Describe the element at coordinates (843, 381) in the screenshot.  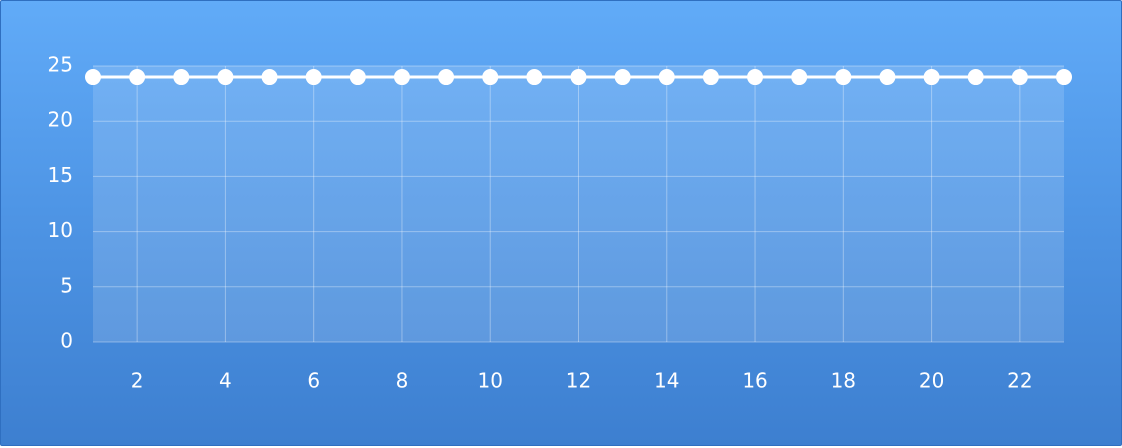
I see `x-tick-label: 18` at that location.